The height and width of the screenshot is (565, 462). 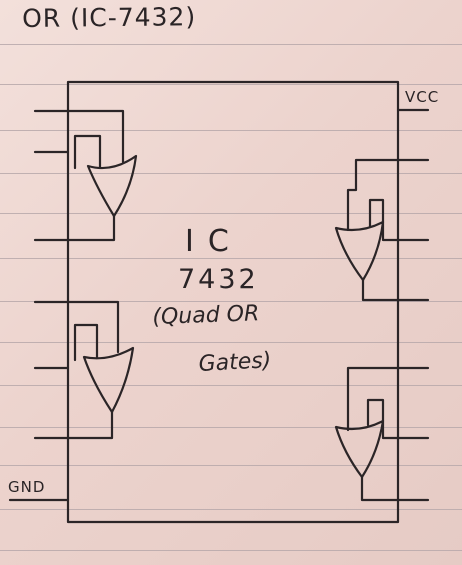 I want to click on or-gate-2-wire-a, so click(x=93, y=327).